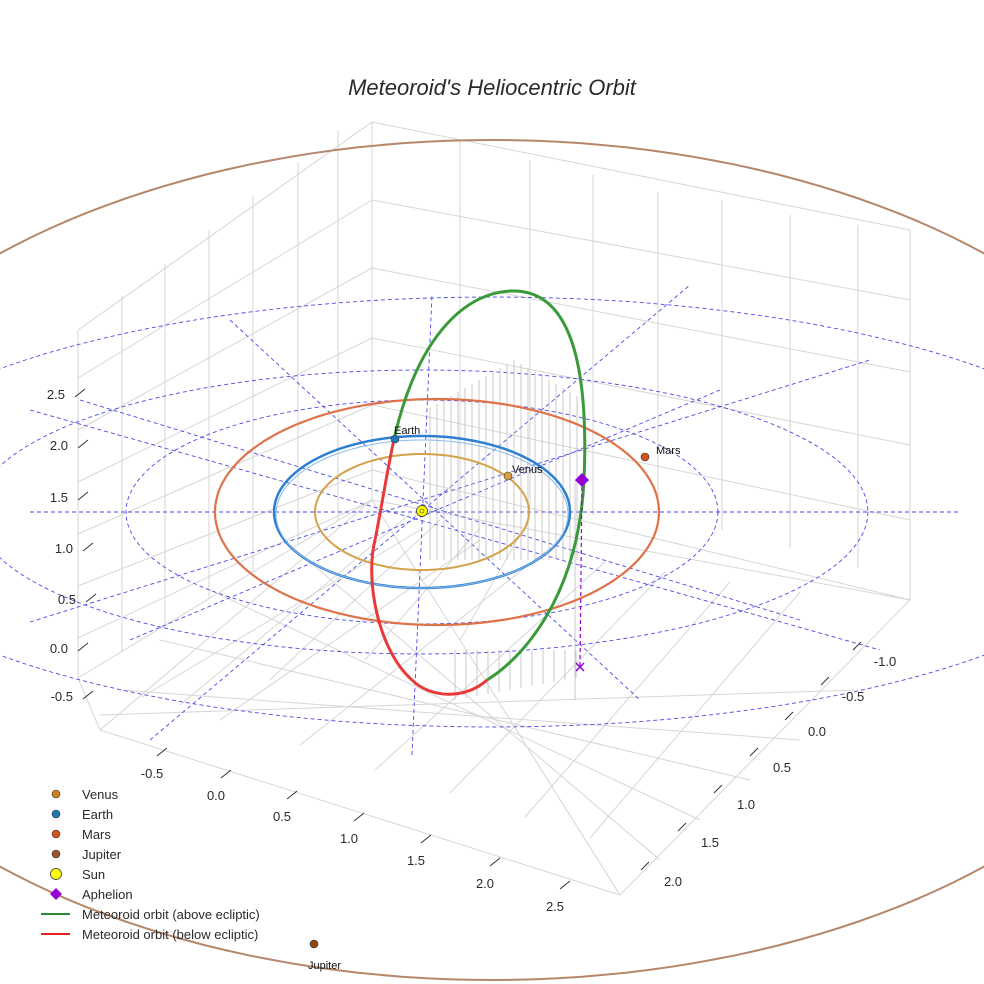  What do you see at coordinates (710, 842) in the screenshot?
I see `x-tick-label: 1.5` at bounding box center [710, 842].